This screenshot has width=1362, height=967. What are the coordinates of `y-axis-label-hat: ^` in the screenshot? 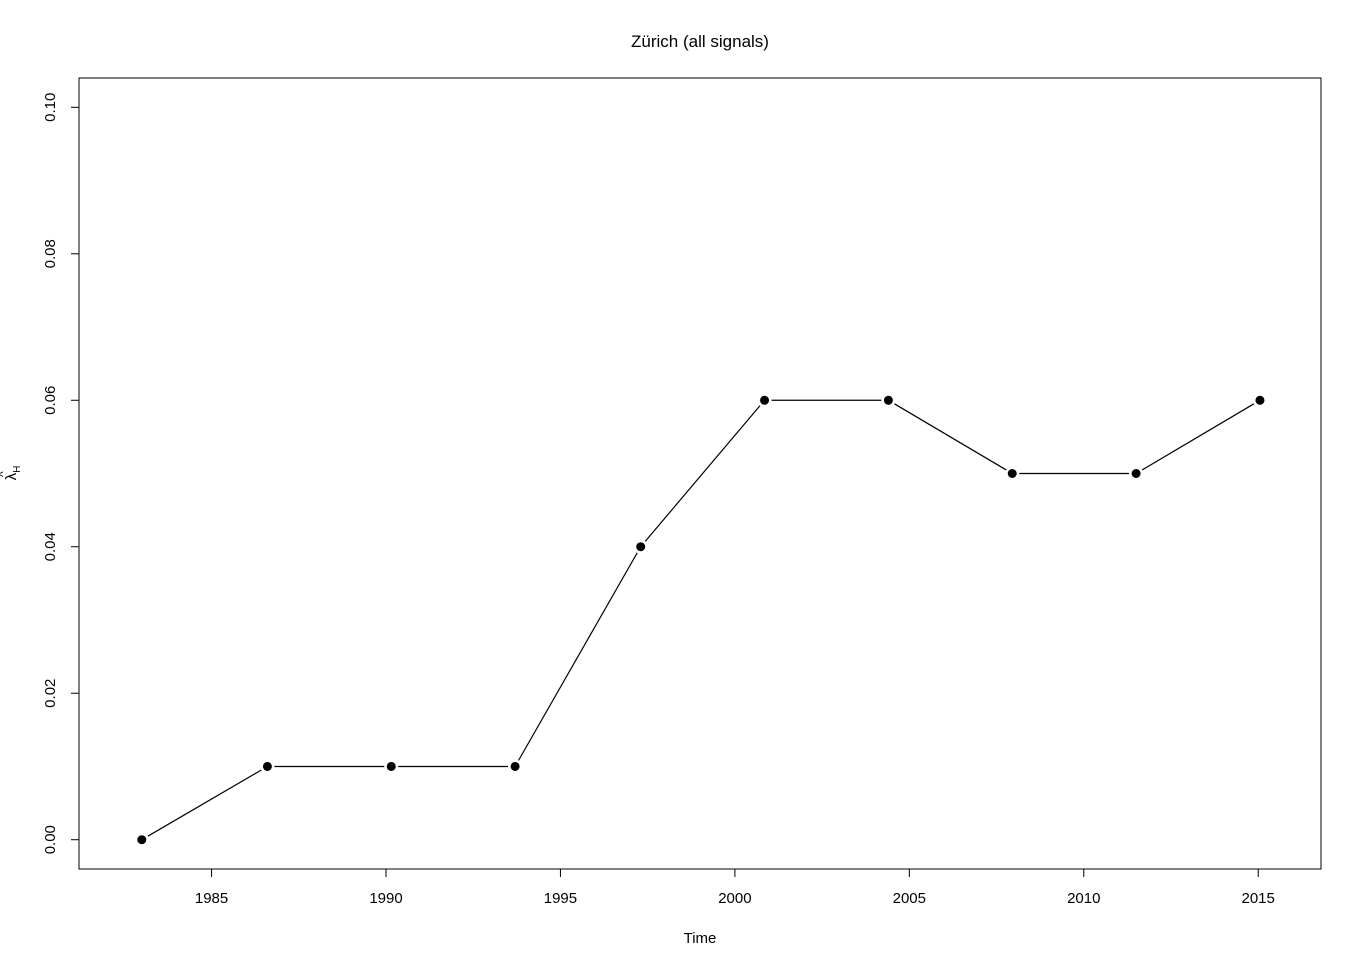 It's located at (5, 474).